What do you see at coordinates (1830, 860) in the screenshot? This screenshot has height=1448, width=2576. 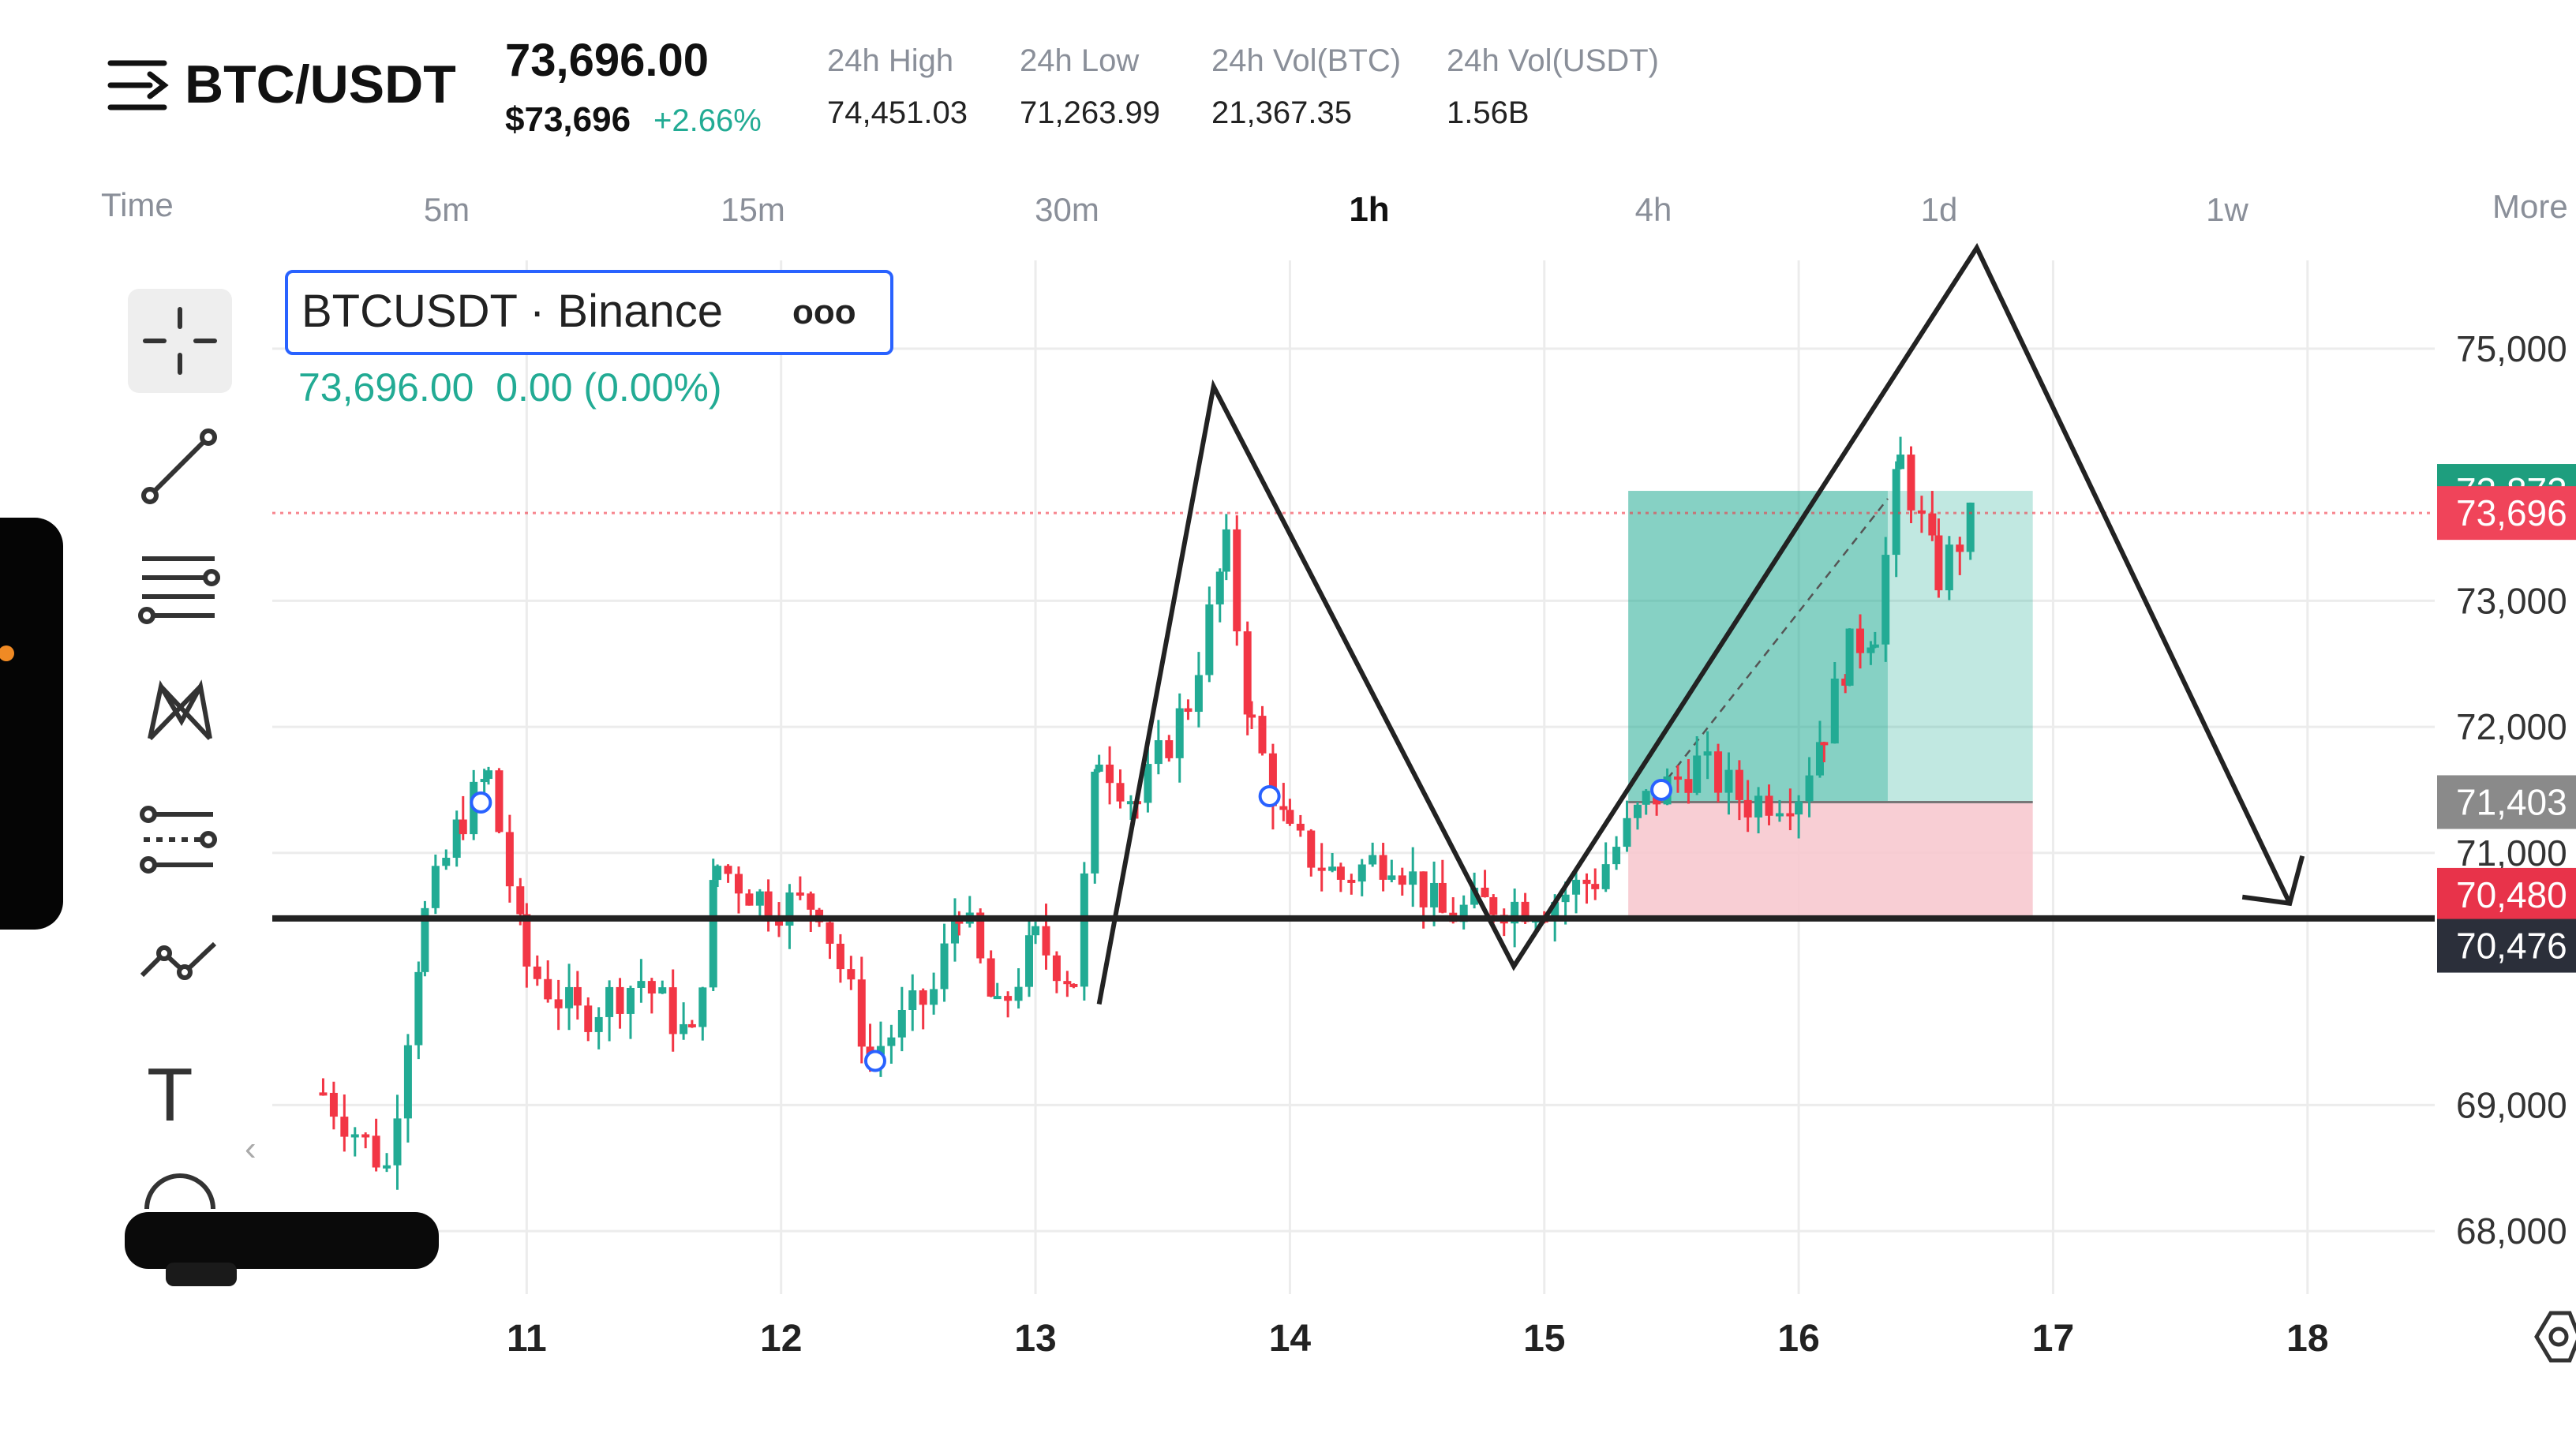 I see `stop-zone` at bounding box center [1830, 860].